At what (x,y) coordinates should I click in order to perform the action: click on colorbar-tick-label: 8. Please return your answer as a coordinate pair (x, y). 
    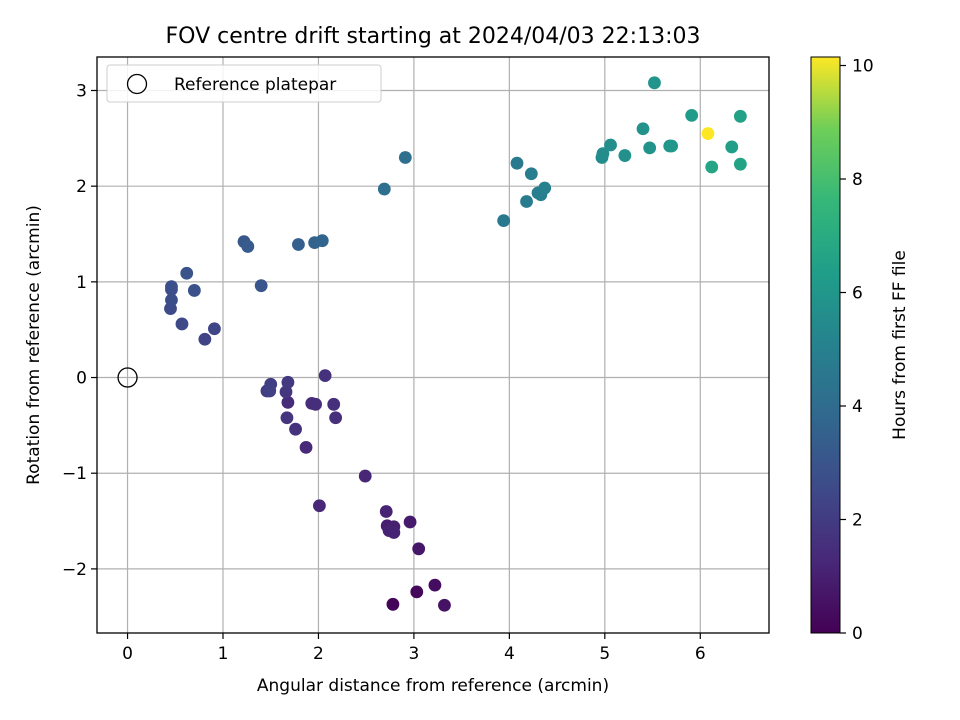
    Looking at the image, I should click on (857, 180).